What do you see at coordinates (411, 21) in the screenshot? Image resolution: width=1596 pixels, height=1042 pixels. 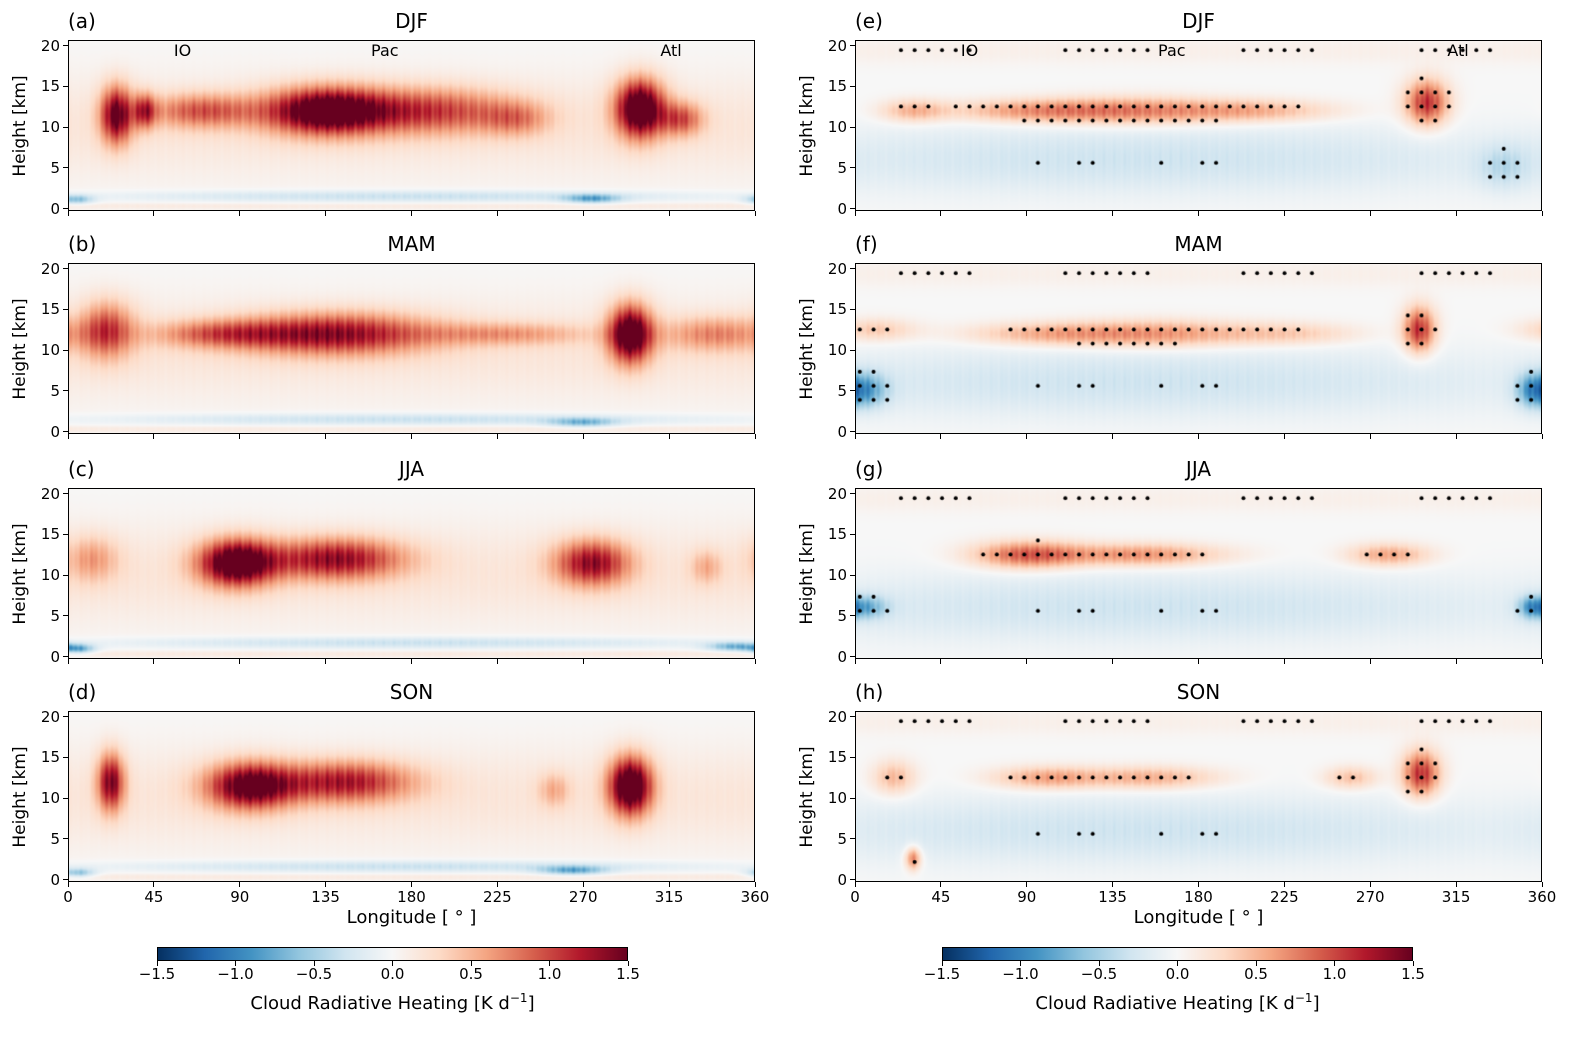 I see `panel-title: DJF` at bounding box center [411, 21].